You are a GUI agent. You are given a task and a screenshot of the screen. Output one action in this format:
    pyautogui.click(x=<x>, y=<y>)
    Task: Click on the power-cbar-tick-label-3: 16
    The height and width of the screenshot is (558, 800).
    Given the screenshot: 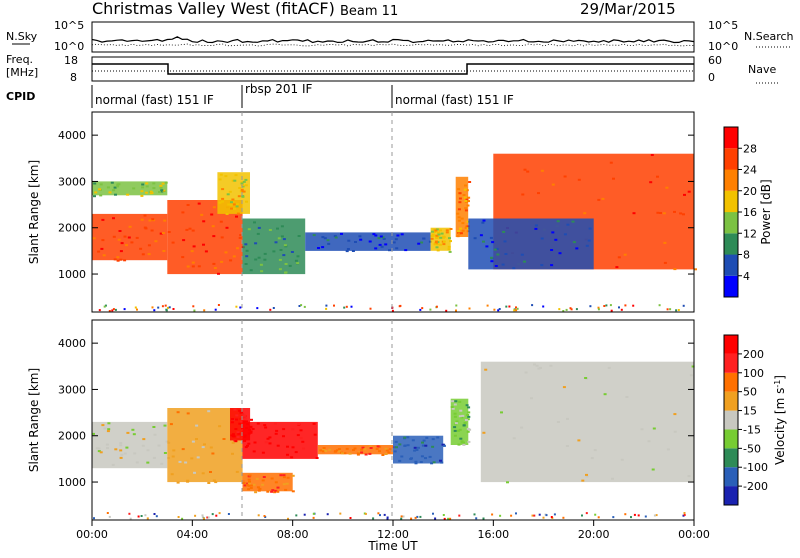 What is the action you would take?
    pyautogui.click(x=750, y=212)
    